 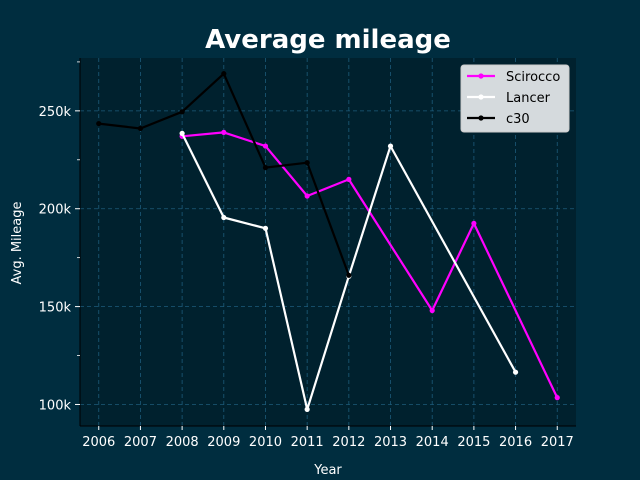 What do you see at coordinates (55, 308) in the screenshot?
I see `y-tick-label: 150k` at bounding box center [55, 308].